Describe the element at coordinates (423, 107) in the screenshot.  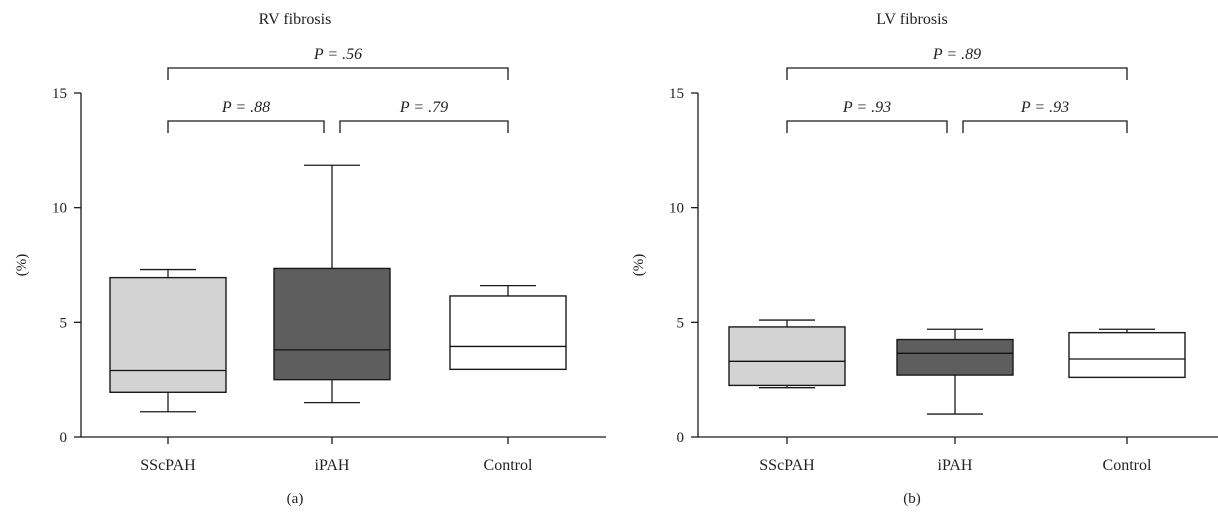
I see `p-value-label: P = .79` at that location.